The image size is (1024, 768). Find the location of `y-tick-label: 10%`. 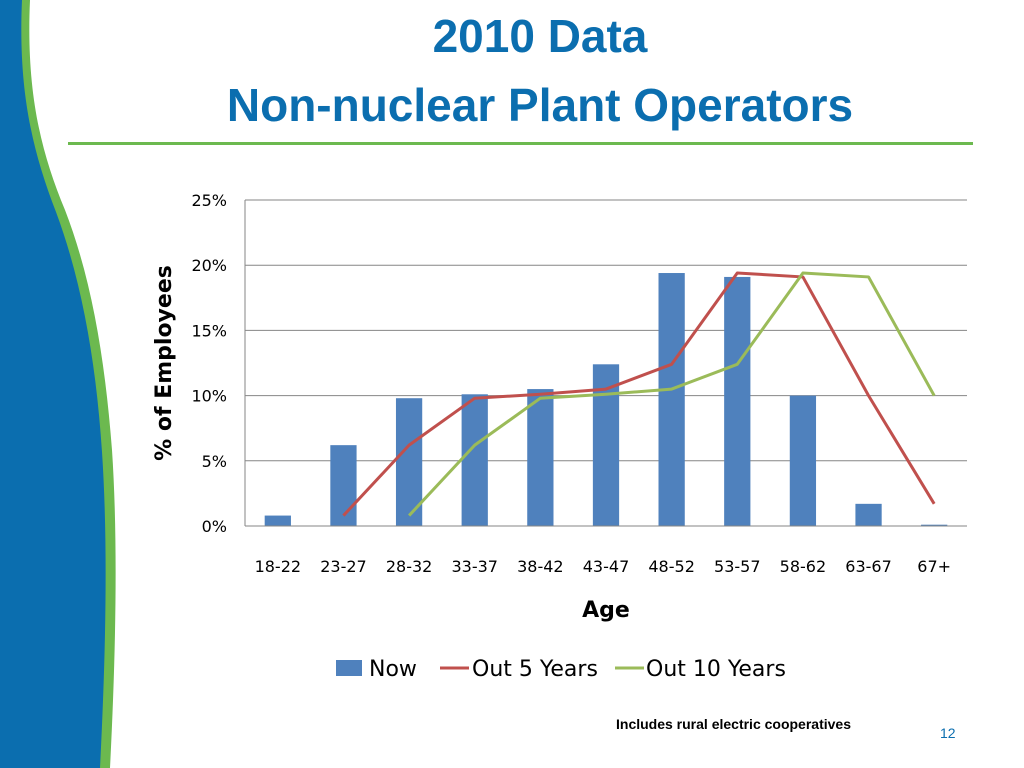

y-tick-label: 10% is located at coordinates (209, 396).